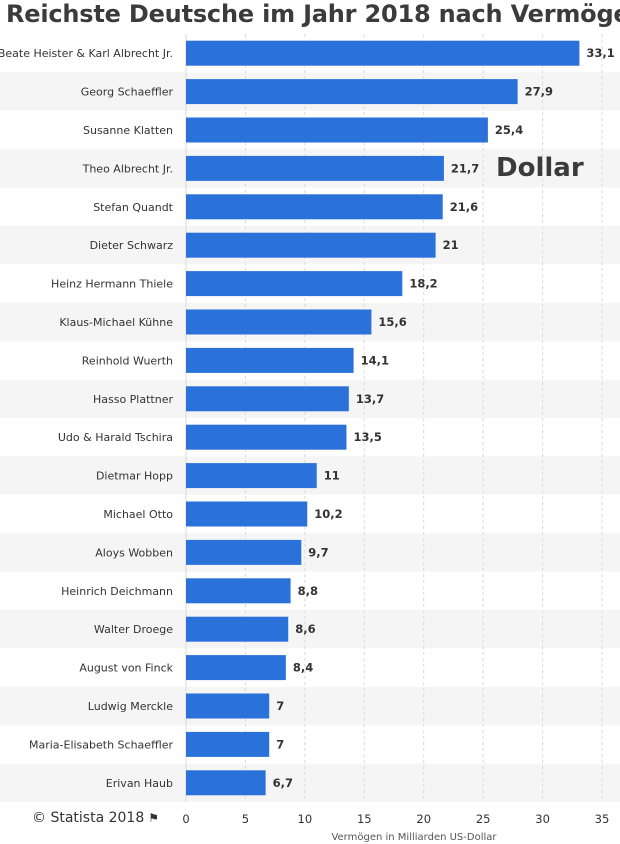  I want to click on data-label: 18,2, so click(423, 284).